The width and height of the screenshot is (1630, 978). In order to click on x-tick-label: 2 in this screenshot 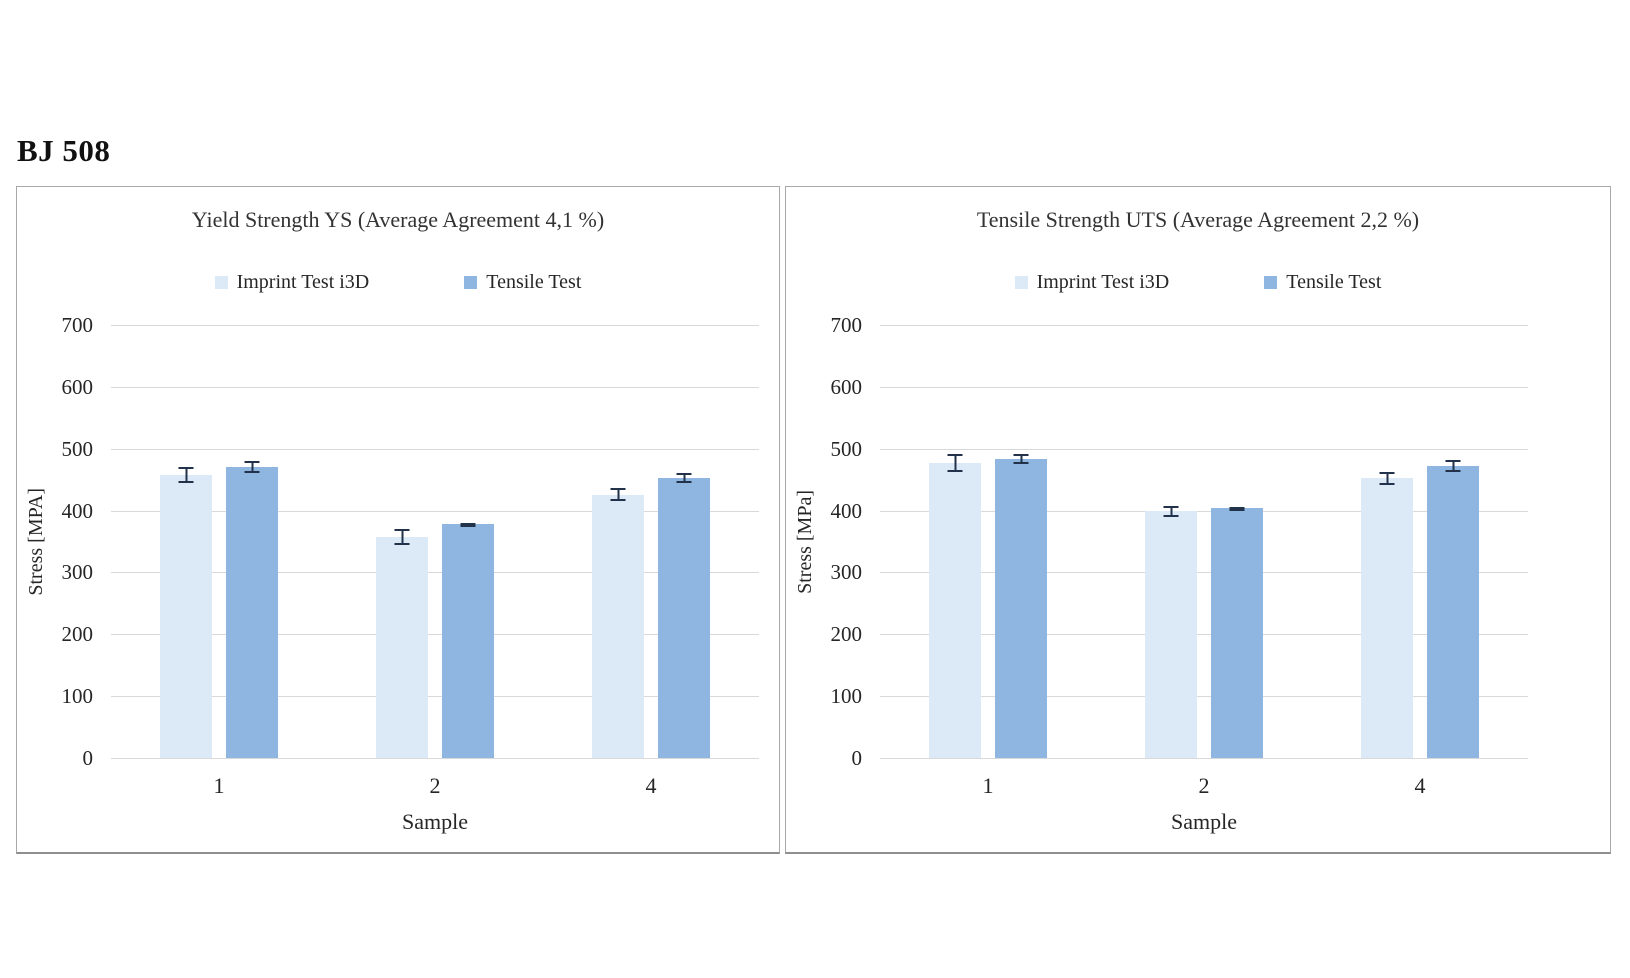, I will do `click(435, 785)`.